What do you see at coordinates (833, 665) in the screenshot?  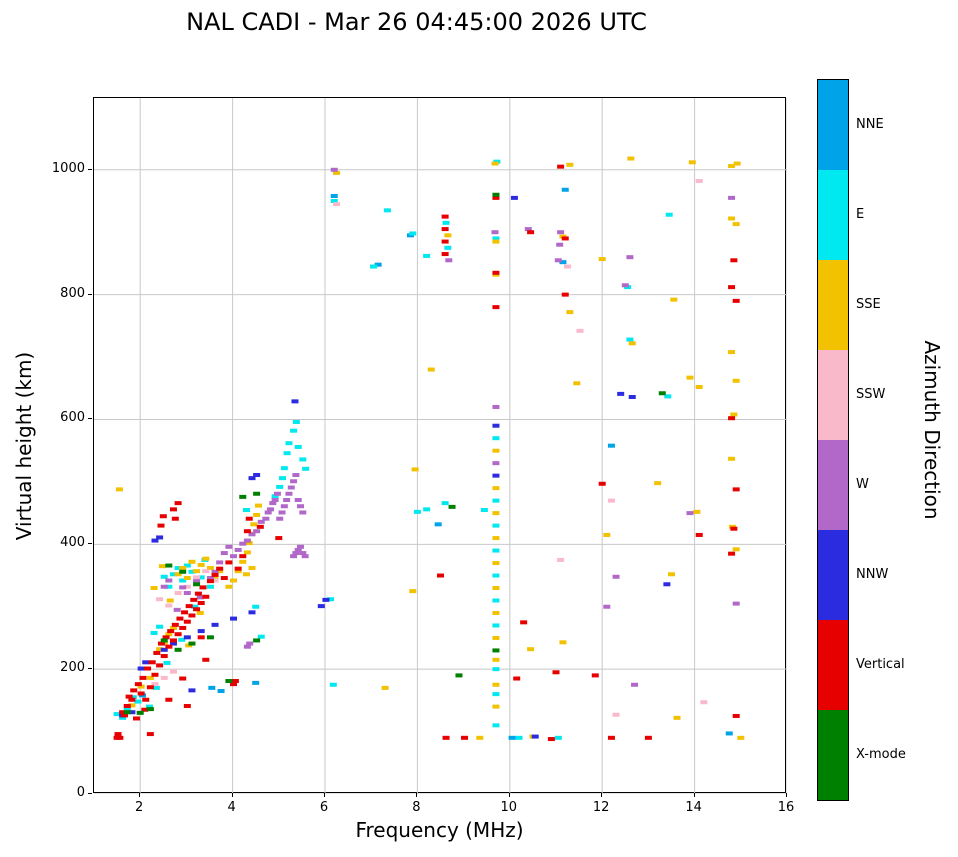 I see `colorbar-segment-Vertical` at bounding box center [833, 665].